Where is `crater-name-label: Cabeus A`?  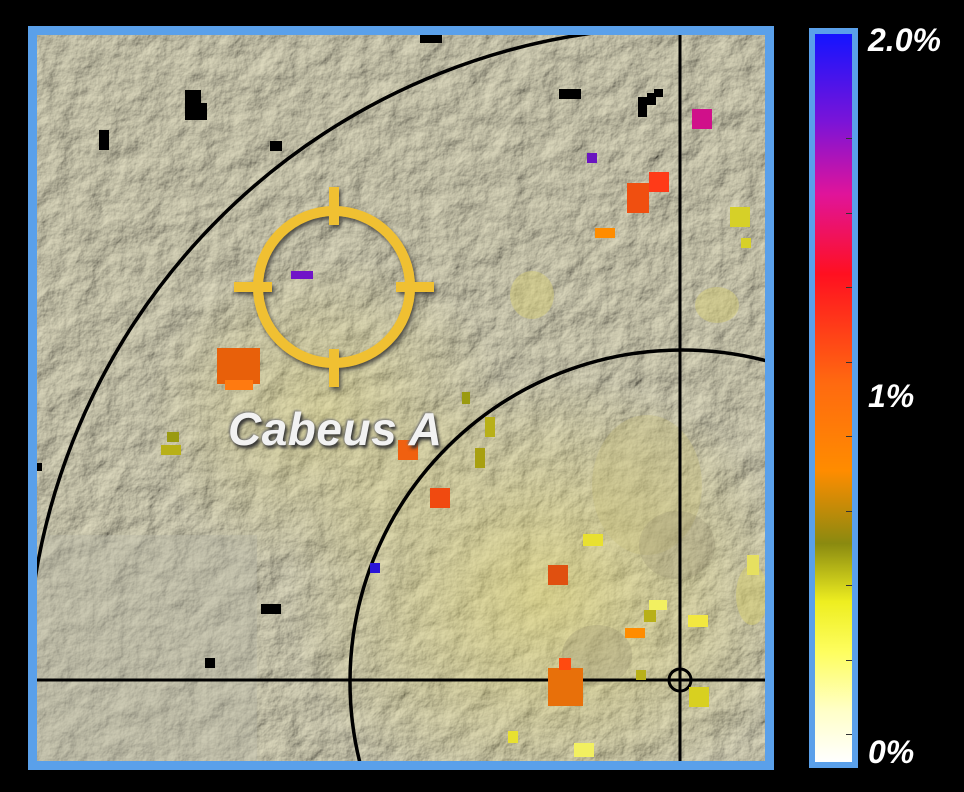 crater-name-label: Cabeus A is located at coordinates (335, 429).